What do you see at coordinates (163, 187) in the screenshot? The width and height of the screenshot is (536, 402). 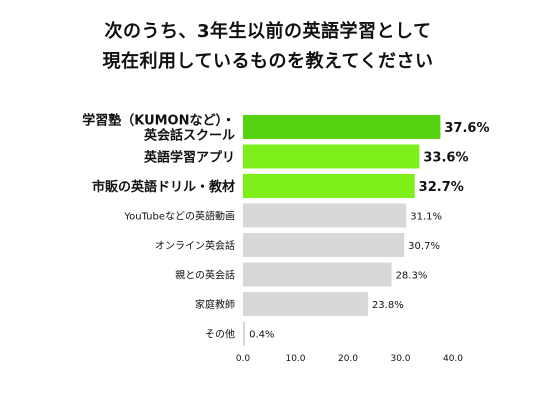 I see `category-label: 市販の英語ドリル・教材` at bounding box center [163, 187].